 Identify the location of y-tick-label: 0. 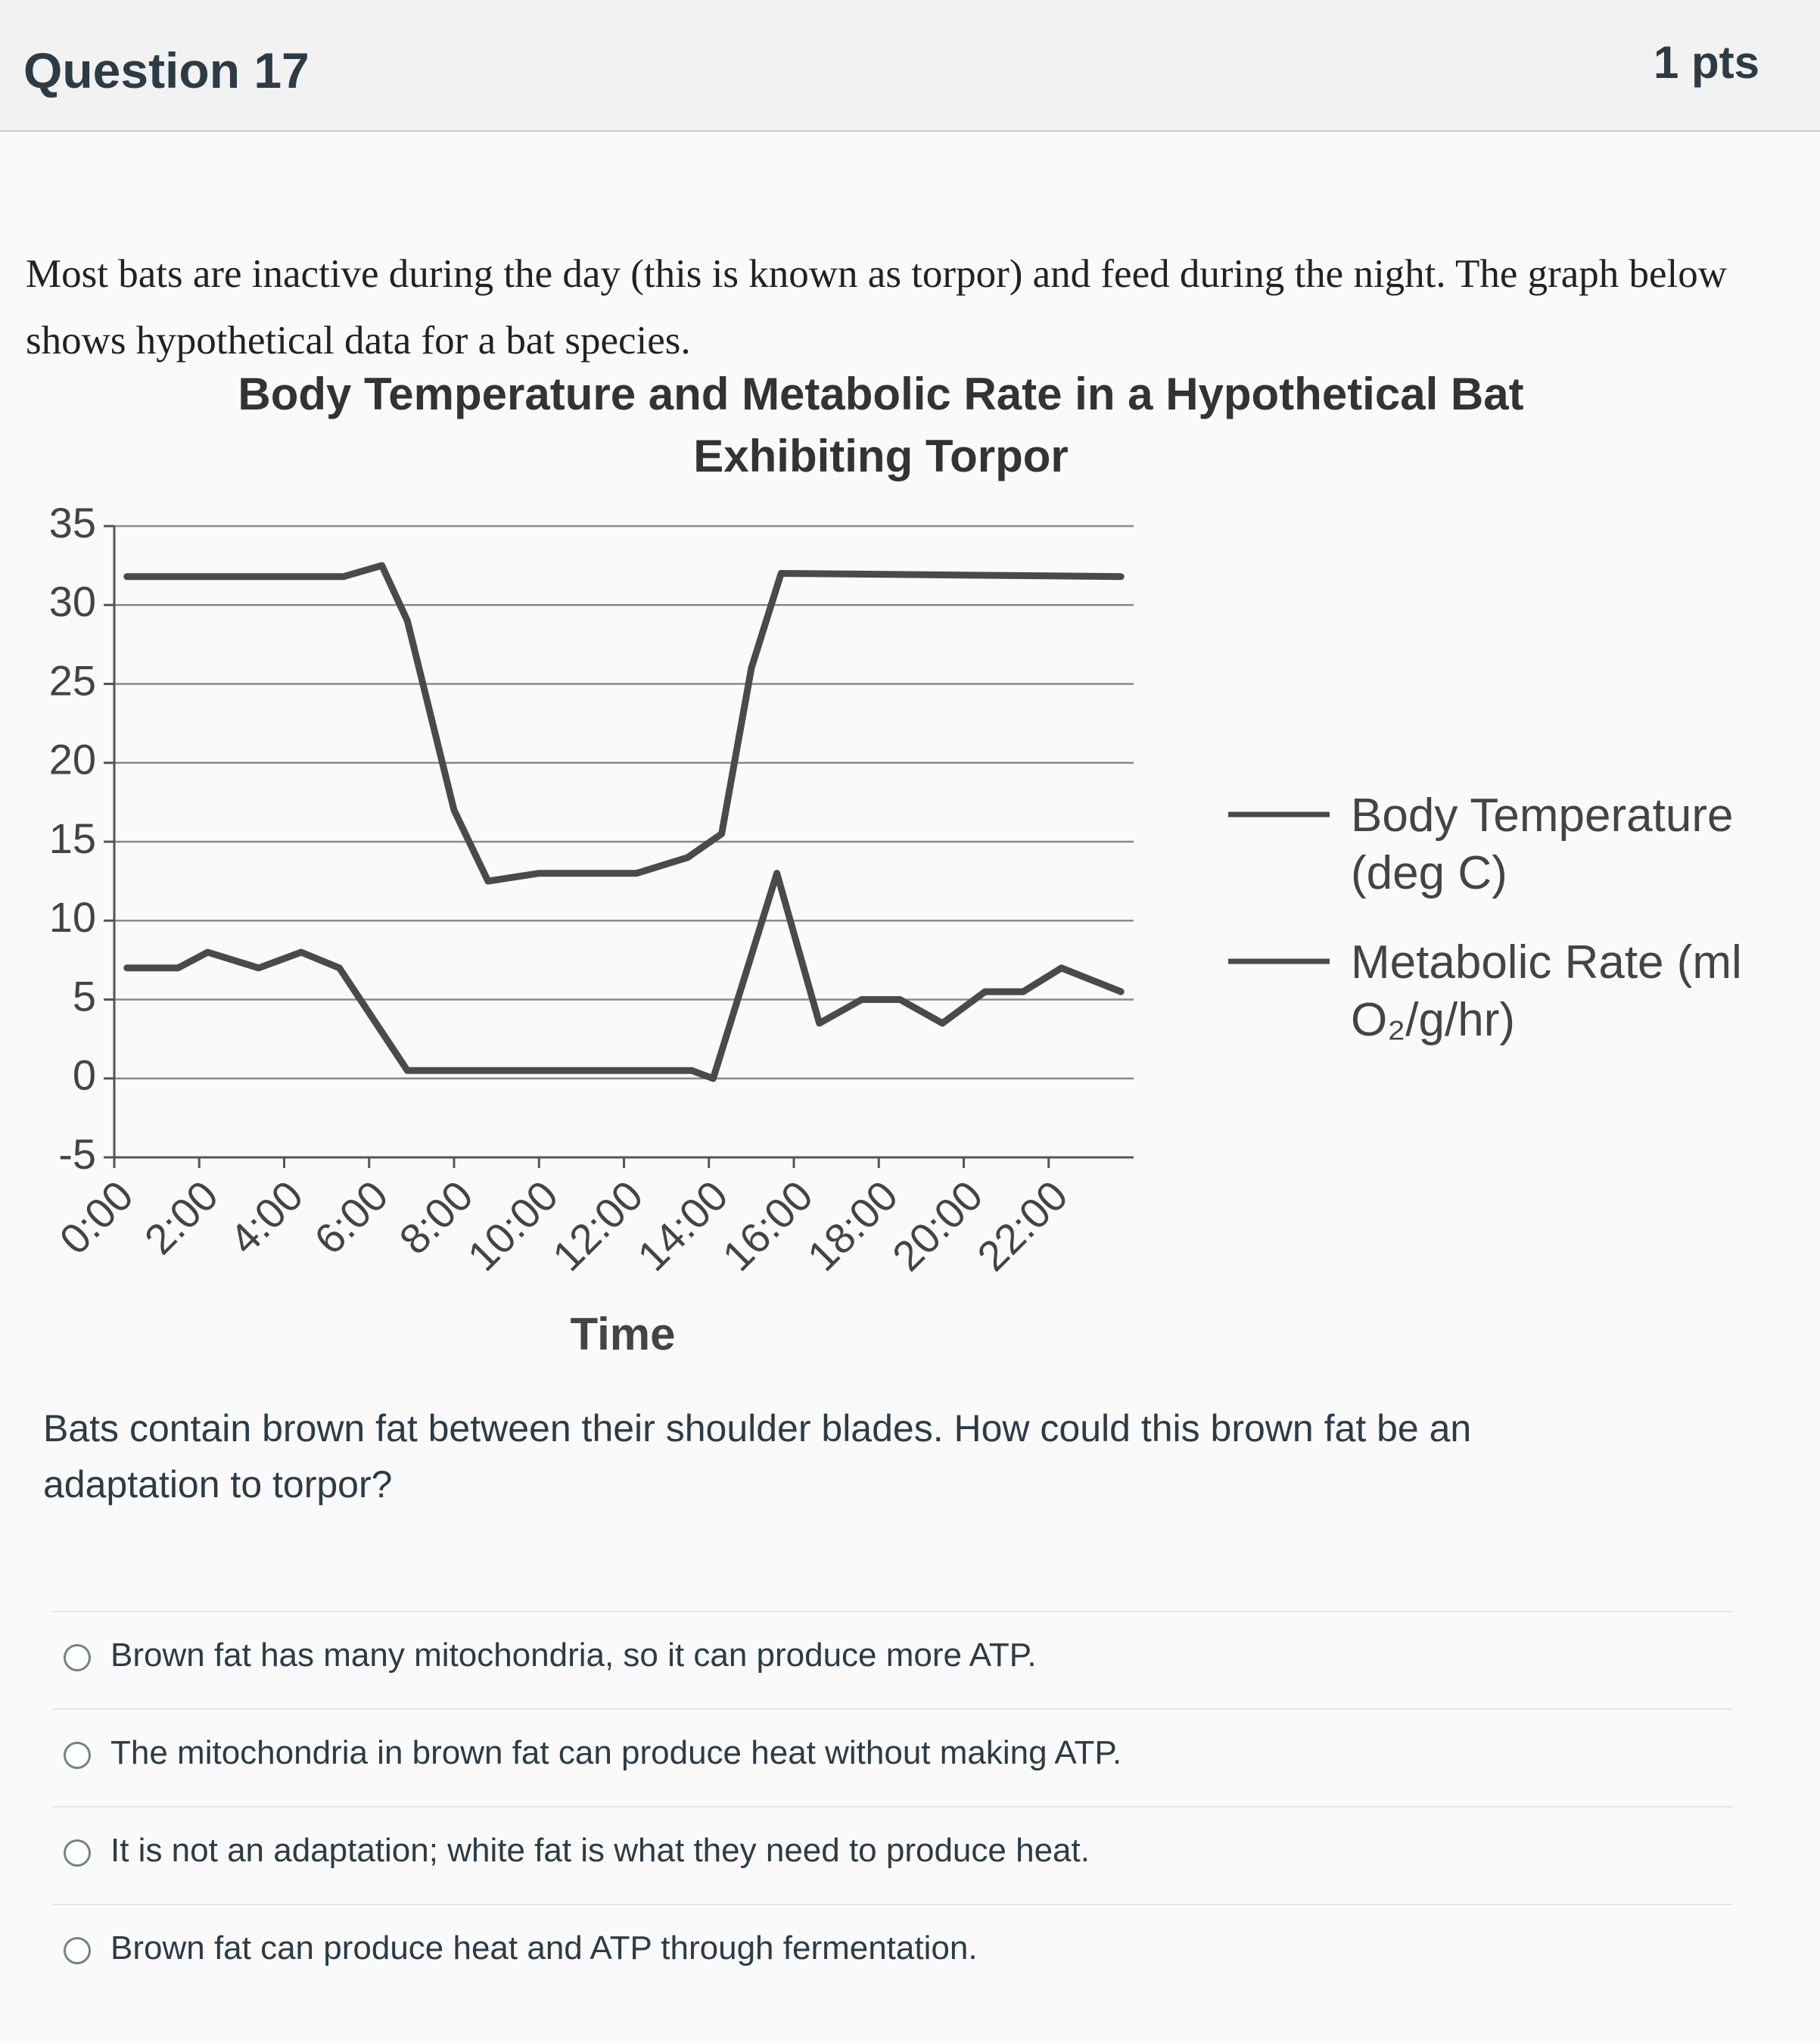
(84, 1075).